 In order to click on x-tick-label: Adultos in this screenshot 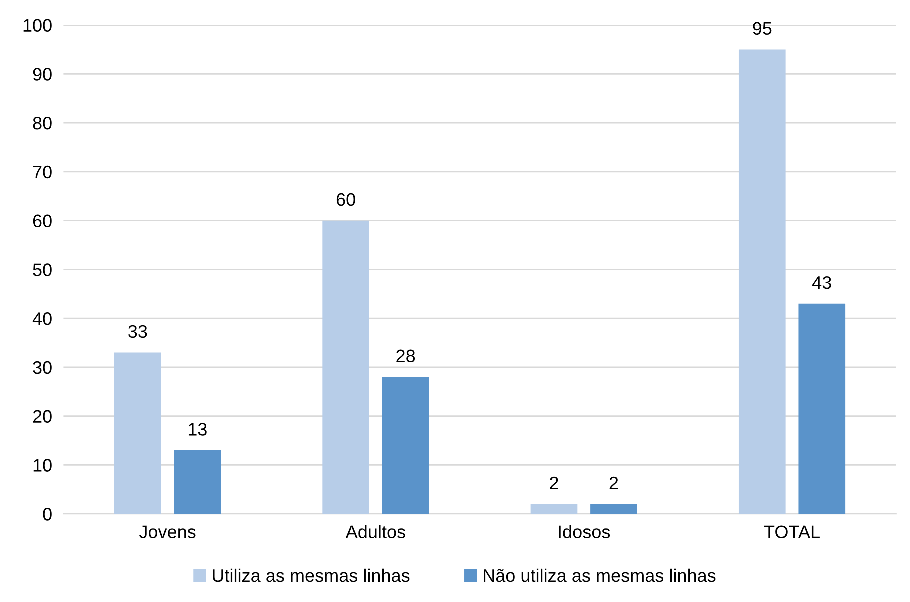, I will do `click(376, 531)`.